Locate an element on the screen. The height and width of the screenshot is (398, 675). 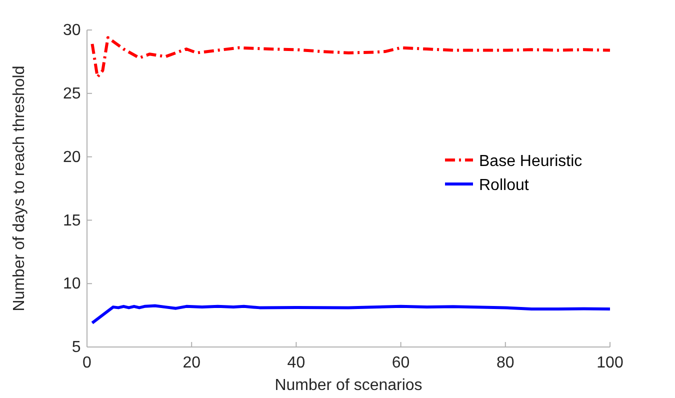
y-tick-label: 5 is located at coordinates (76, 347).